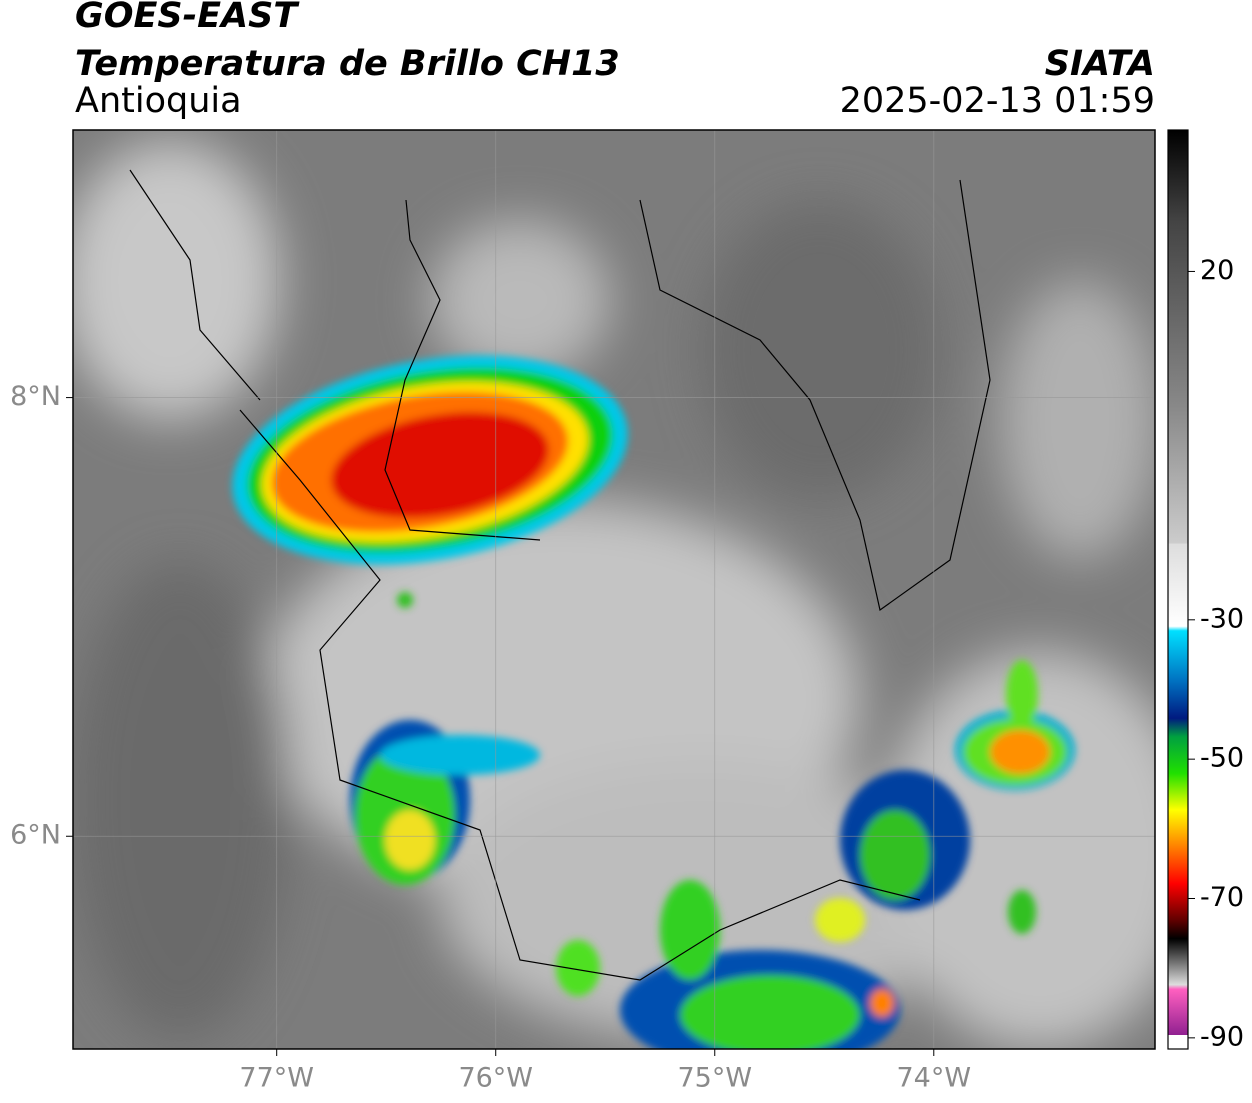 This screenshot has height=1103, width=1252. I want to click on colorbar-tick-label: -70, so click(1222, 897).